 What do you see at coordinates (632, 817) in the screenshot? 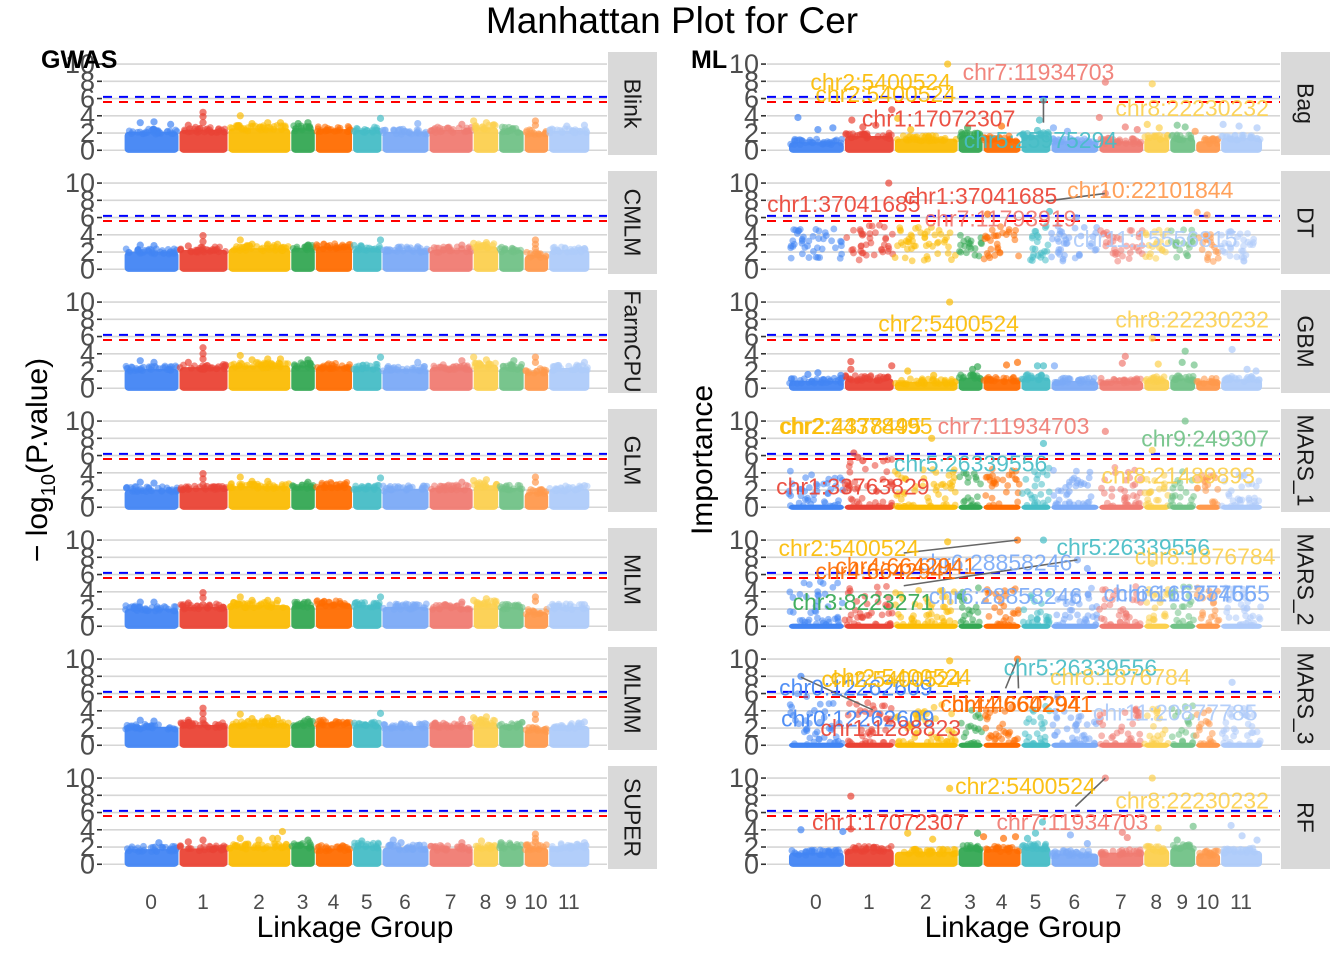
I see `facet-strip: SUPER` at bounding box center [632, 817].